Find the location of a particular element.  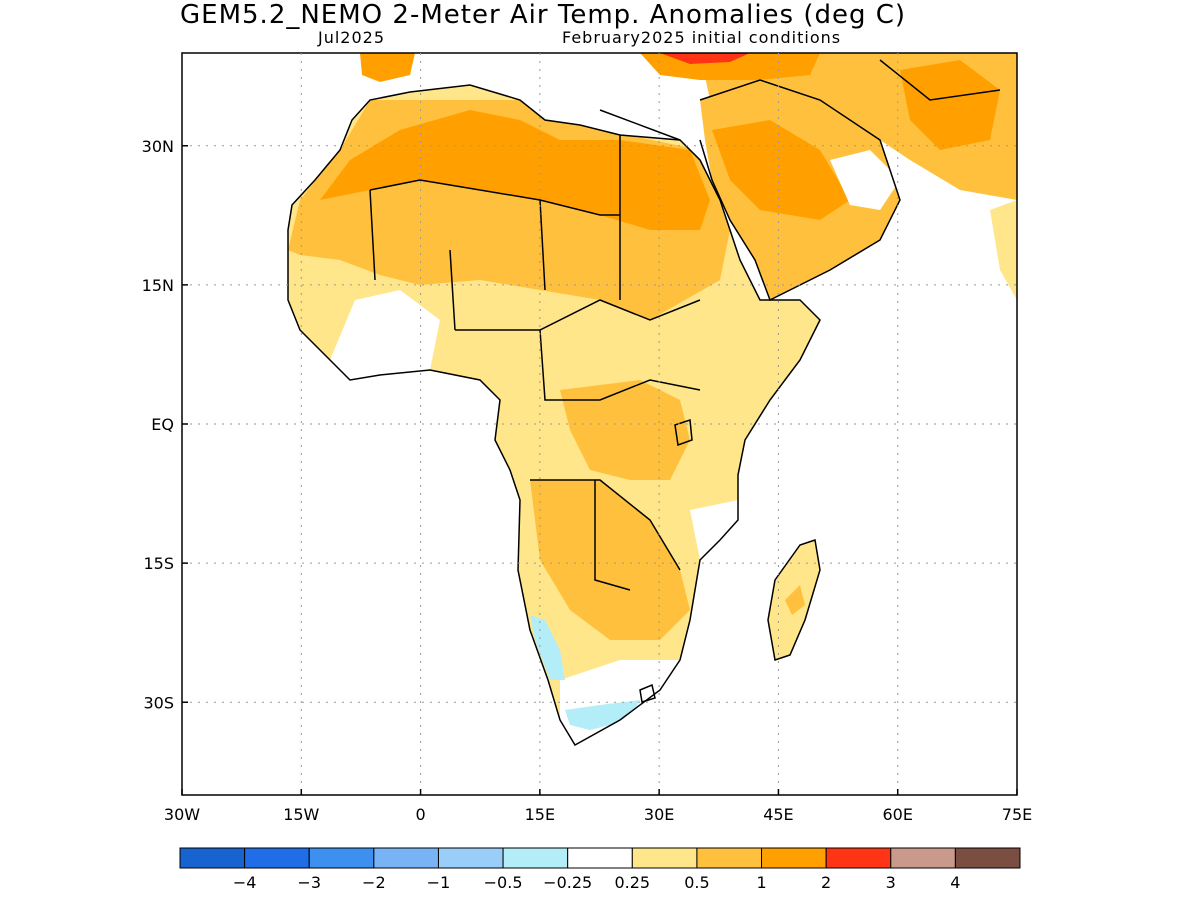

lon-tick-label: 60E is located at coordinates (897, 814).